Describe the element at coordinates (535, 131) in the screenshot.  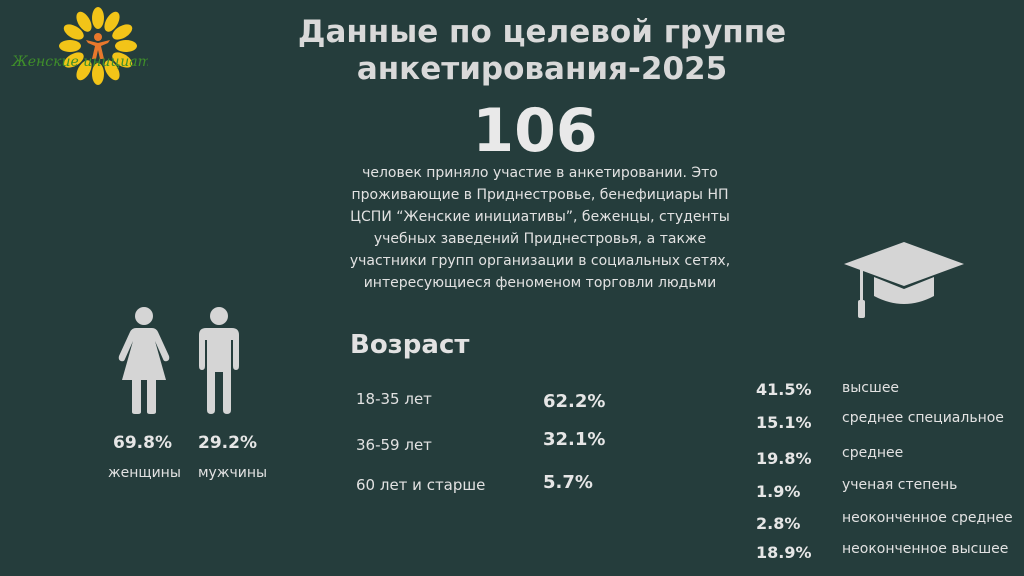
I see `participants-count: 106` at that location.